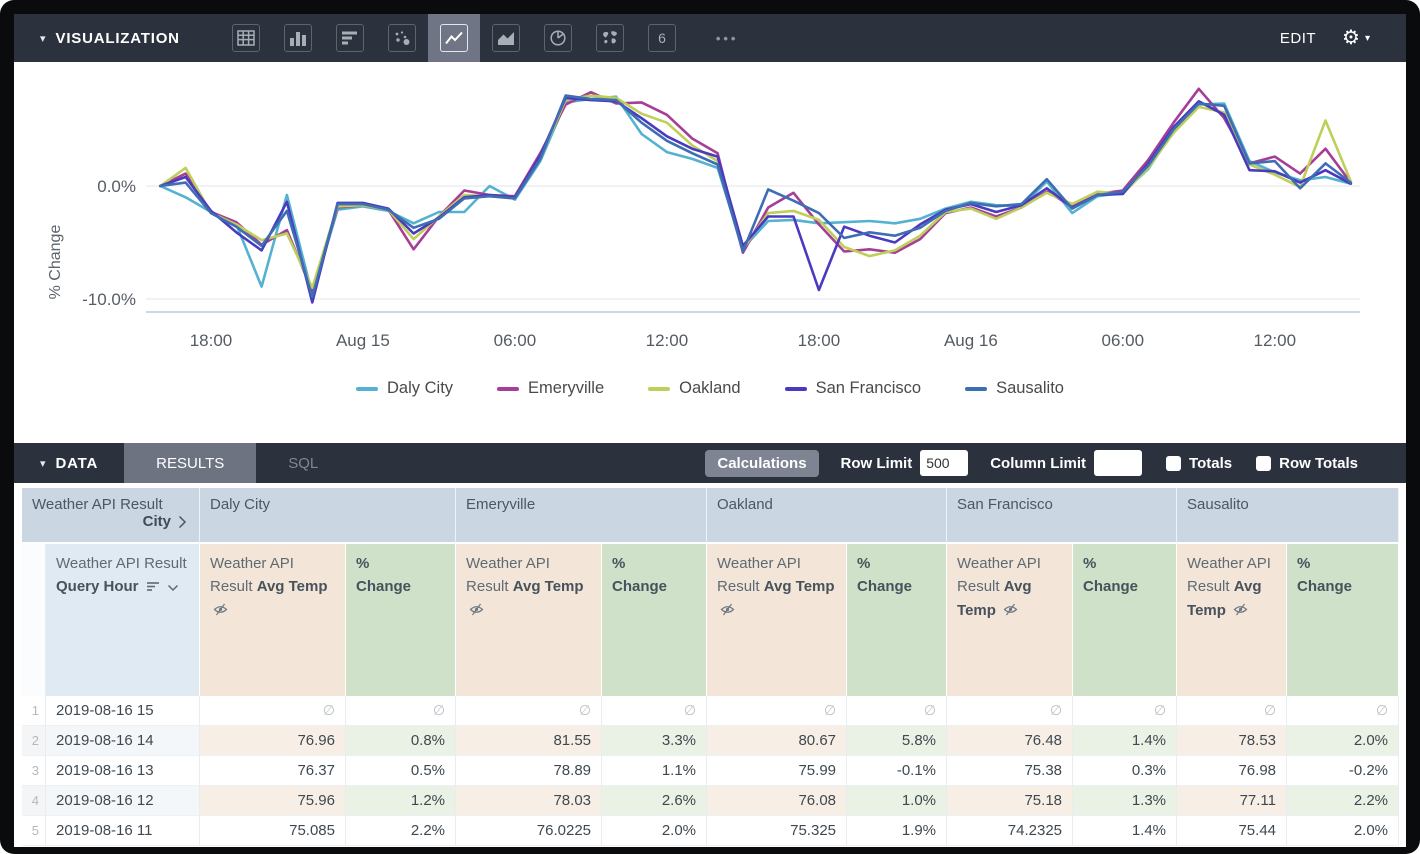 The image size is (1420, 854). Describe the element at coordinates (123, 771) in the screenshot. I see `query-hour-cell: 2019-08-16 13` at that location.